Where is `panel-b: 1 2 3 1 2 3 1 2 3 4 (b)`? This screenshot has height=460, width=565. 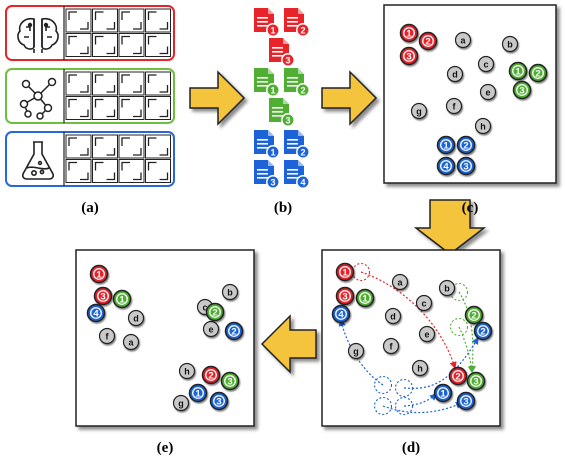 panel-b: 1 2 3 1 2 3 1 2 3 4 (b) is located at coordinates (282, 112).